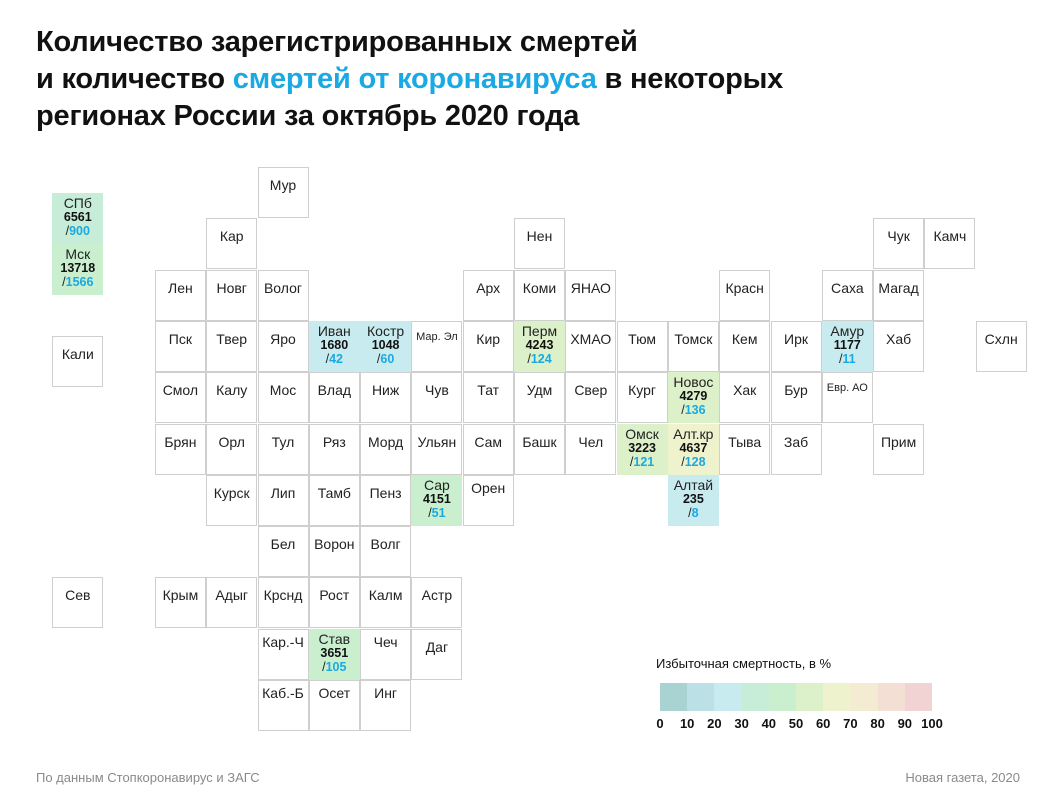 The height and width of the screenshot is (809, 1060). What do you see at coordinates (78, 595) in the screenshot?
I see `region-name: Сев` at bounding box center [78, 595].